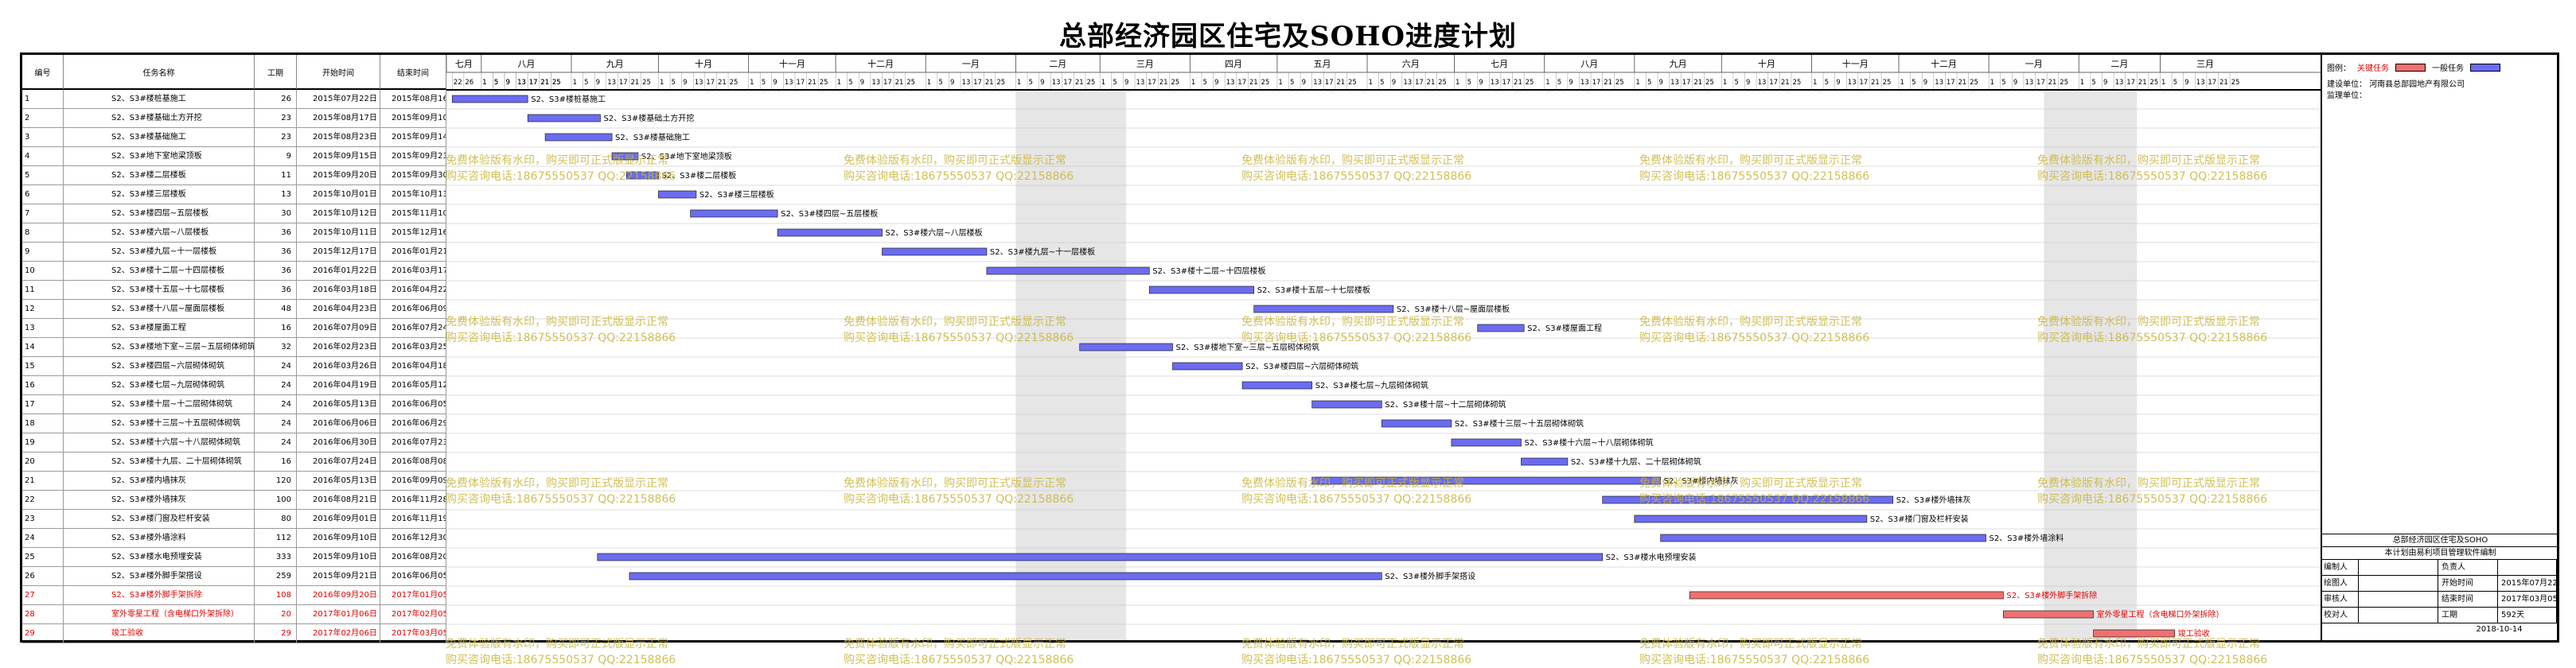 The image size is (2576, 668). I want to click on task-id: 7, so click(43, 213).